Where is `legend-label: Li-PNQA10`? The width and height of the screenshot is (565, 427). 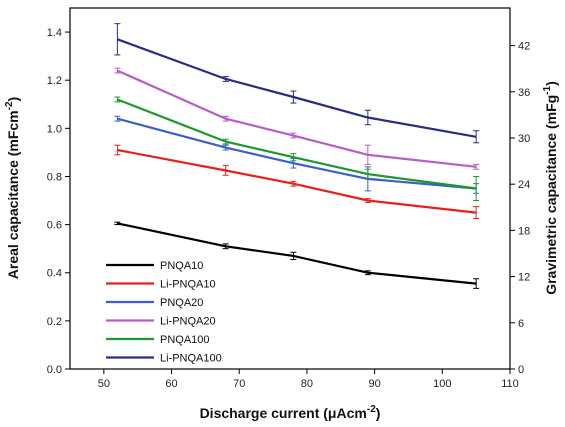
legend-label: Li-PNQA10 is located at coordinates (188, 285).